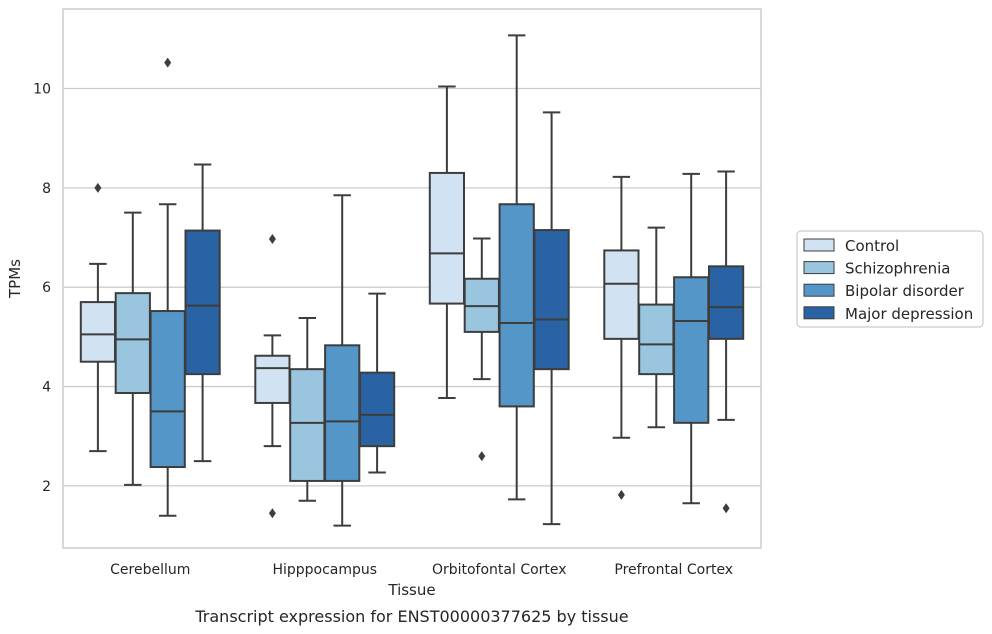 Image resolution: width=992 pixels, height=634 pixels. Describe the element at coordinates (15, 279) in the screenshot. I see `y-axis-title: TPMs` at that location.